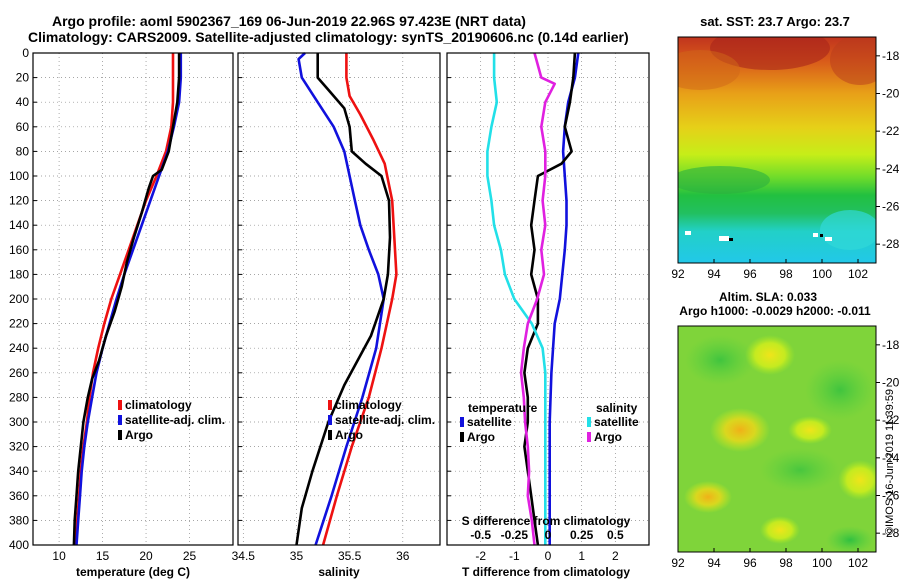 The image size is (900, 580). I want to click on y-tick-label: 80, so click(23, 151).